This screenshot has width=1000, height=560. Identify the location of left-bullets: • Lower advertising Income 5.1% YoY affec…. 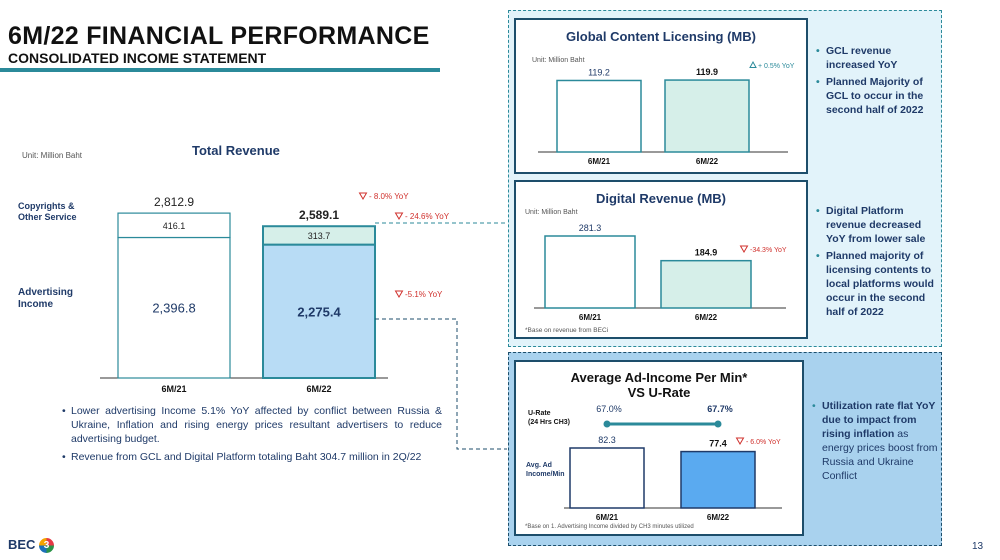
(252, 434).